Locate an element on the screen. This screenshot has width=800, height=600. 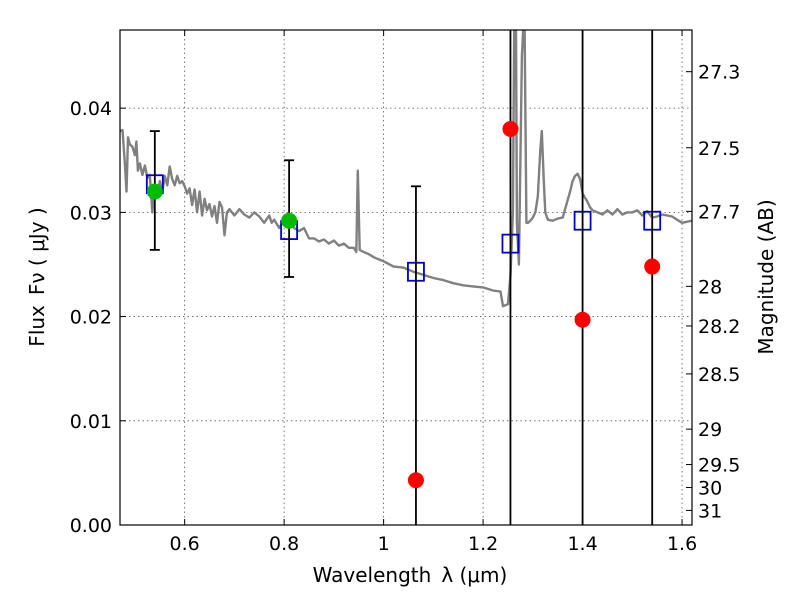
x-tick-label: 1.6 is located at coordinates (682, 544).